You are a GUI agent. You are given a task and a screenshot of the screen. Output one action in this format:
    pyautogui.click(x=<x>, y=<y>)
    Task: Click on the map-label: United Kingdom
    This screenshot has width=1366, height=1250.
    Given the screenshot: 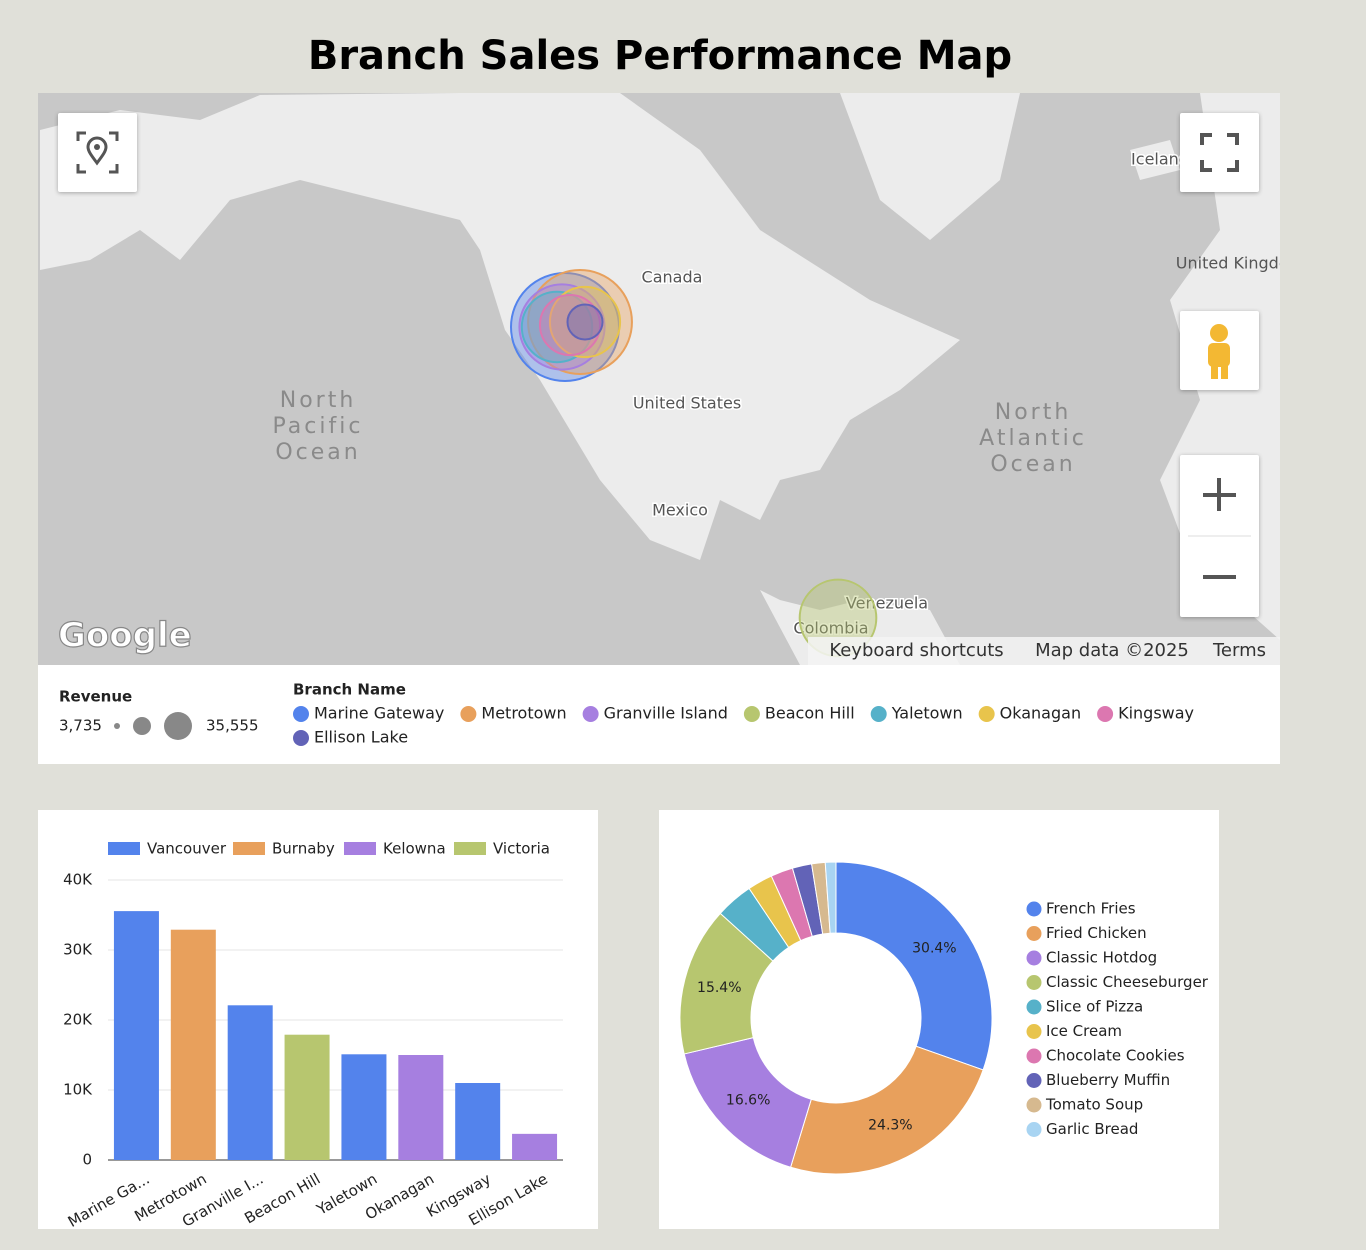 What is the action you would take?
    pyautogui.click(x=1240, y=263)
    